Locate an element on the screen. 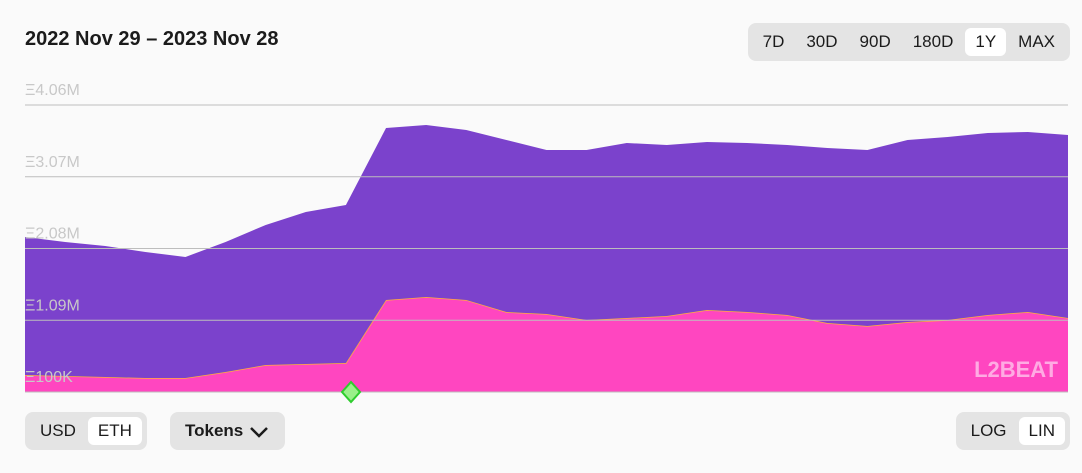  toggle-button: ETH is located at coordinates (114, 431).